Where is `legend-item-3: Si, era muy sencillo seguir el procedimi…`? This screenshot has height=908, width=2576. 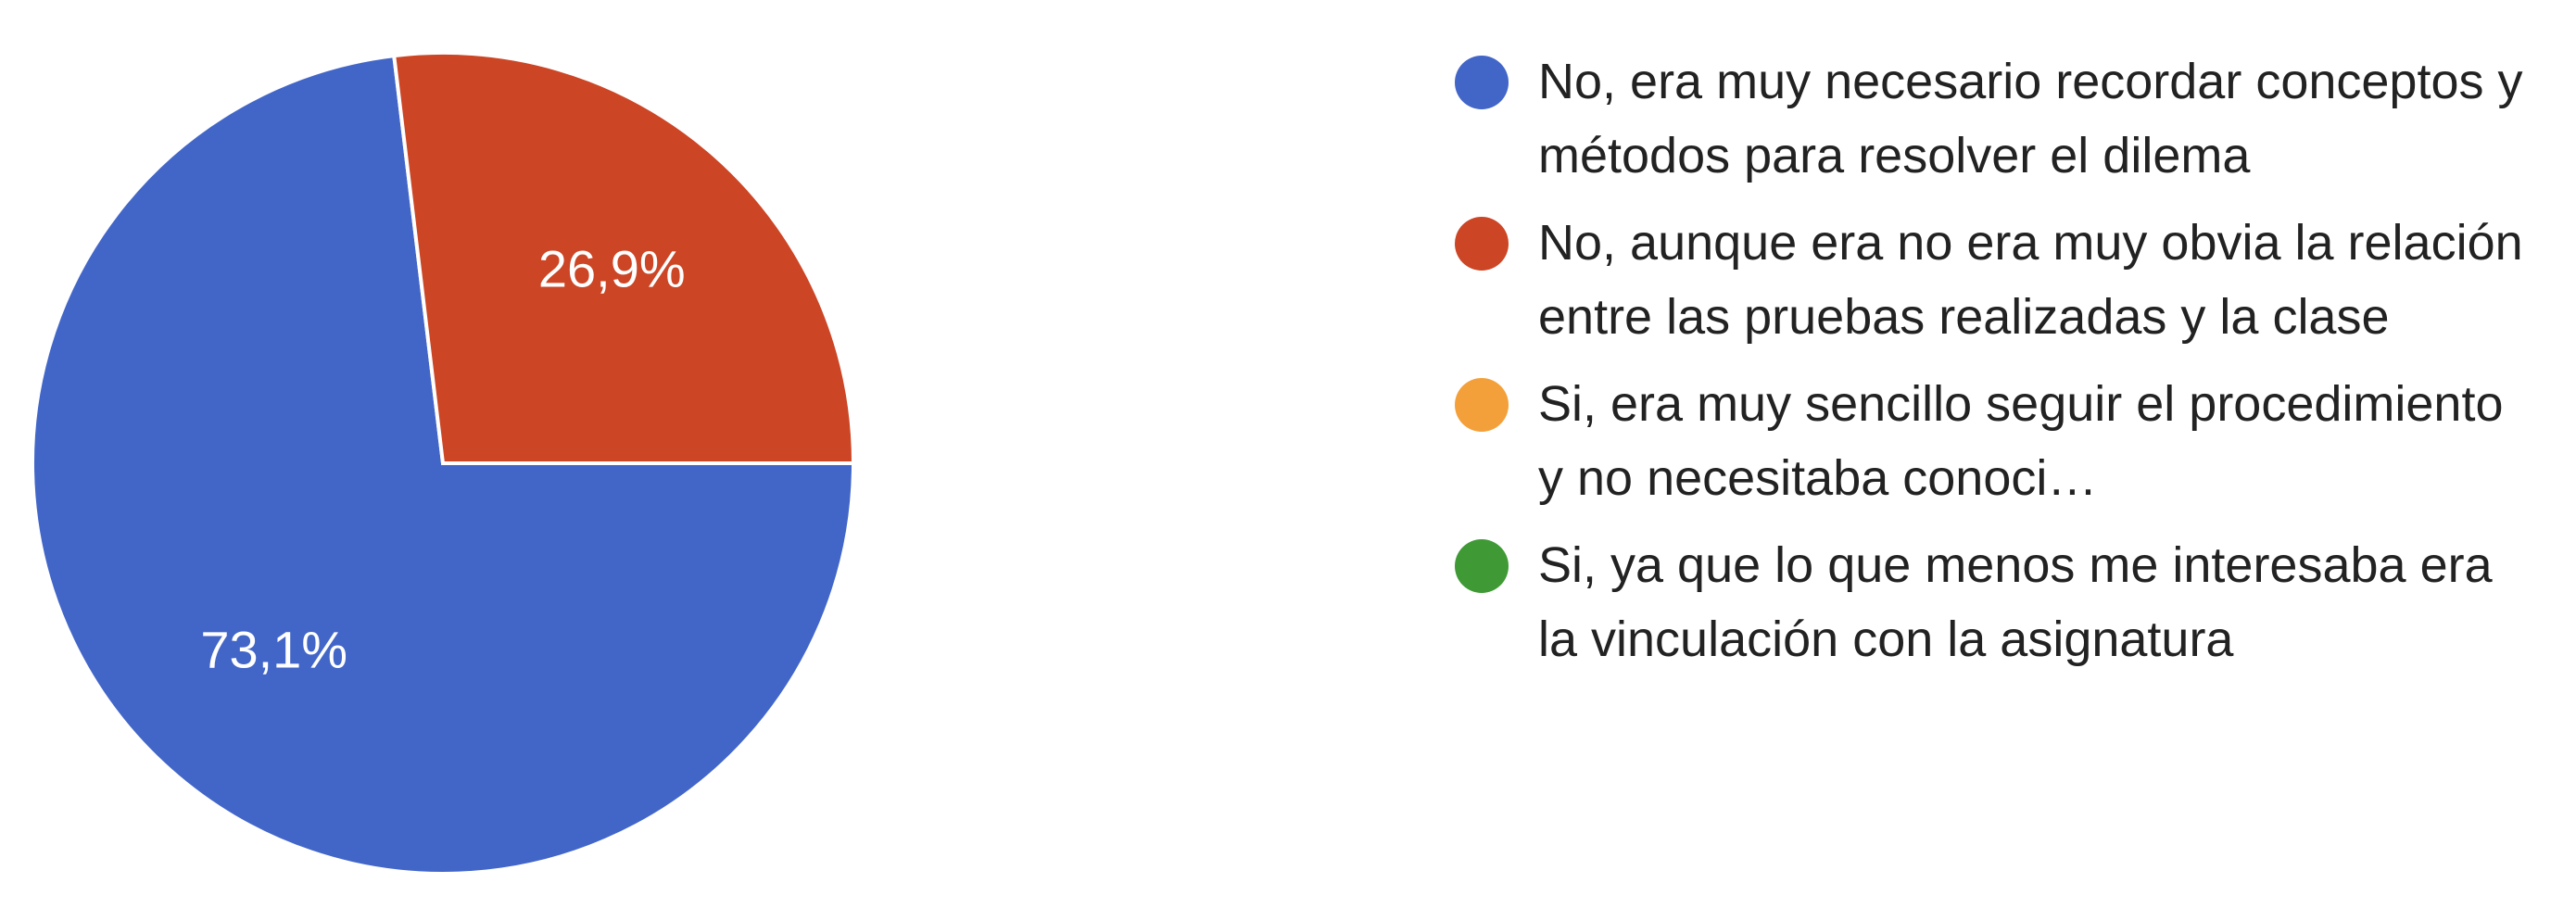 legend-item-3: Si, era muy sencillo seguir el procedimi… is located at coordinates (2001, 441).